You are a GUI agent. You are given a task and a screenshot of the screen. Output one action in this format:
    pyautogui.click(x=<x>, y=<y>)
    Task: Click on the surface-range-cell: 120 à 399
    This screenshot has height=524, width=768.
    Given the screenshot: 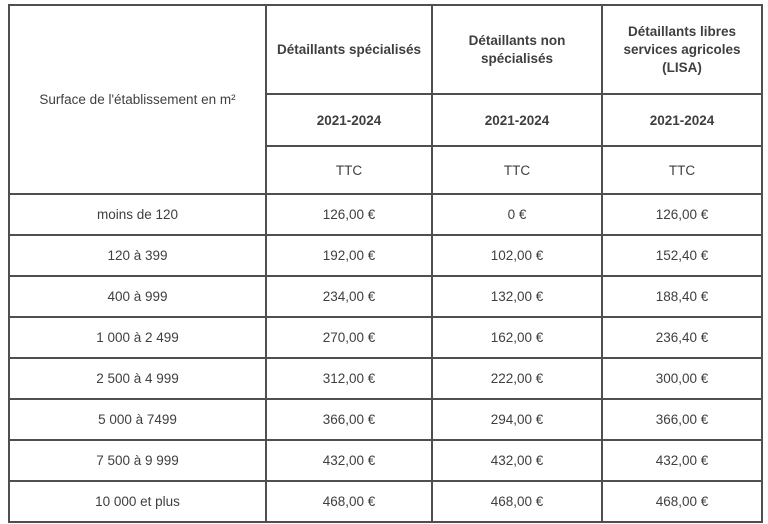 What is the action you would take?
    pyautogui.click(x=137, y=255)
    